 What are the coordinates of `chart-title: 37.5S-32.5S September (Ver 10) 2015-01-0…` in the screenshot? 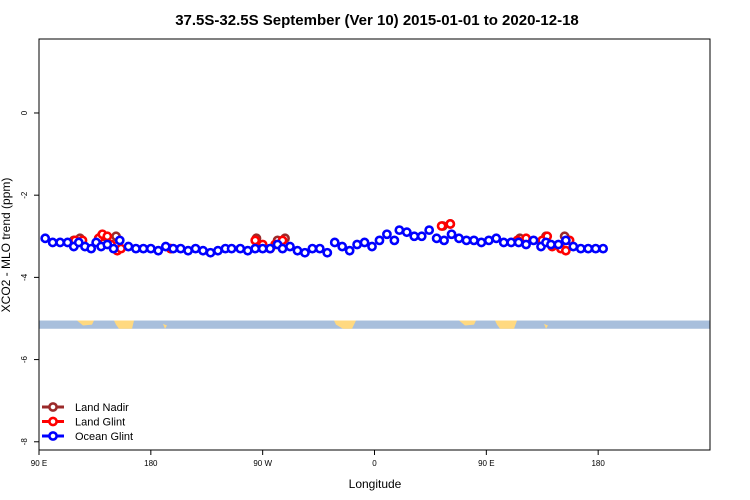 It's located at (377, 20).